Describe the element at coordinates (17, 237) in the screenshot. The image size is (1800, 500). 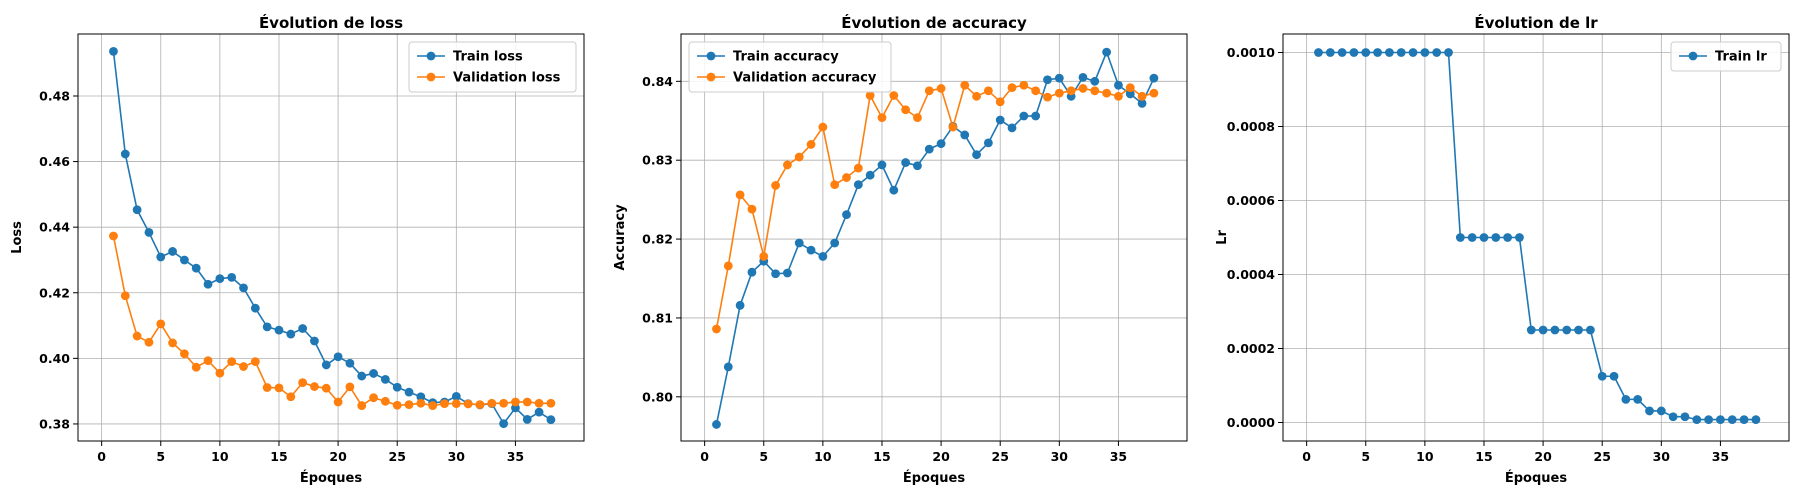
I see `y-axis-label: Loss` at that location.